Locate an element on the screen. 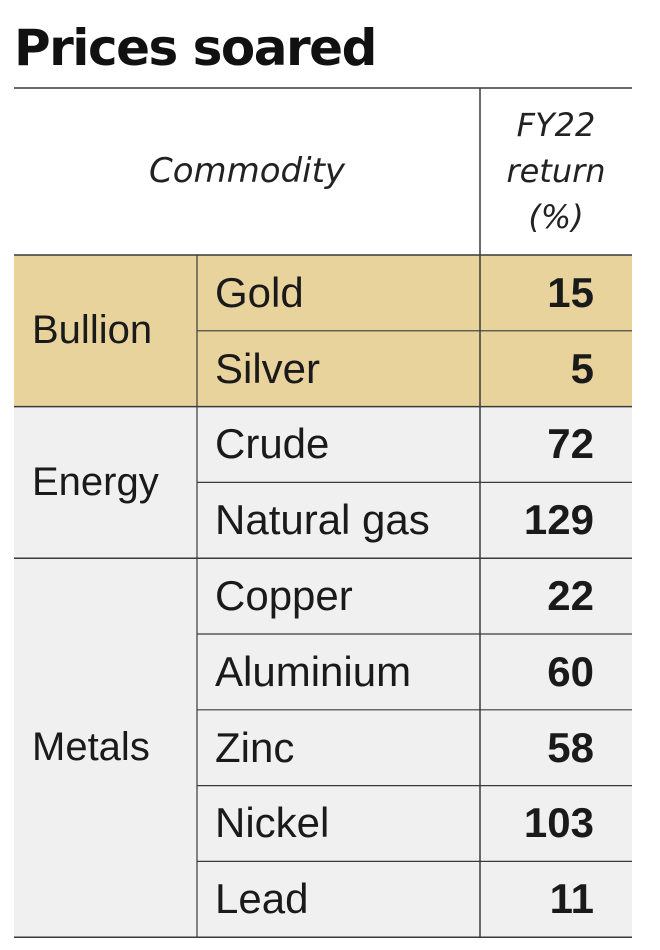 This screenshot has height=950, width=660. commodity-name: Nickel is located at coordinates (338, 823).